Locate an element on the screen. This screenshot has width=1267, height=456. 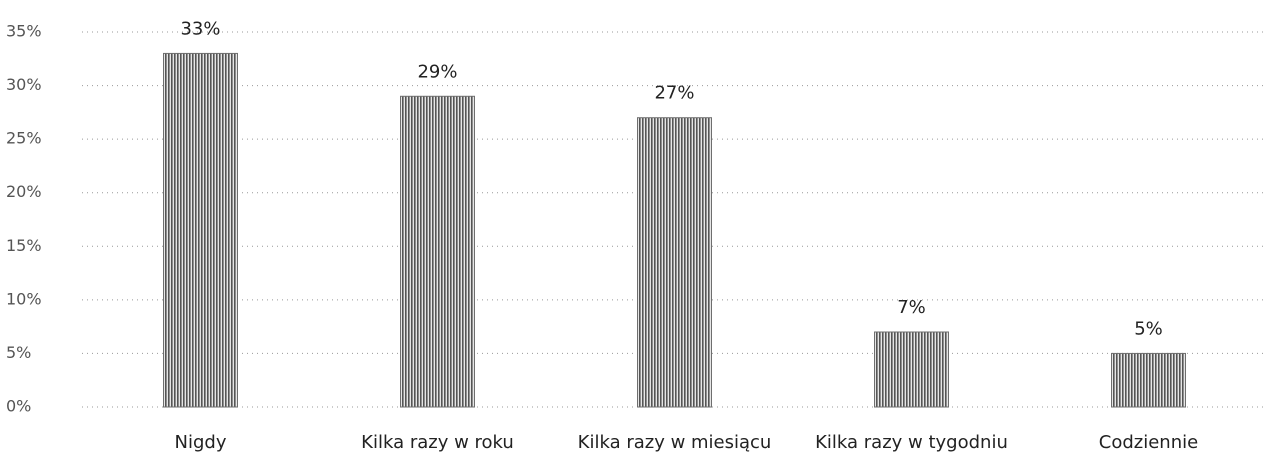
data-label: 7% is located at coordinates (911, 307).